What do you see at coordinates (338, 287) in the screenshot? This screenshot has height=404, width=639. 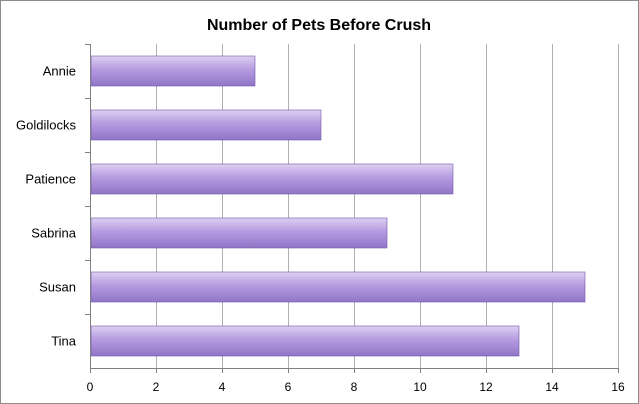 I see `bar-susan` at bounding box center [338, 287].